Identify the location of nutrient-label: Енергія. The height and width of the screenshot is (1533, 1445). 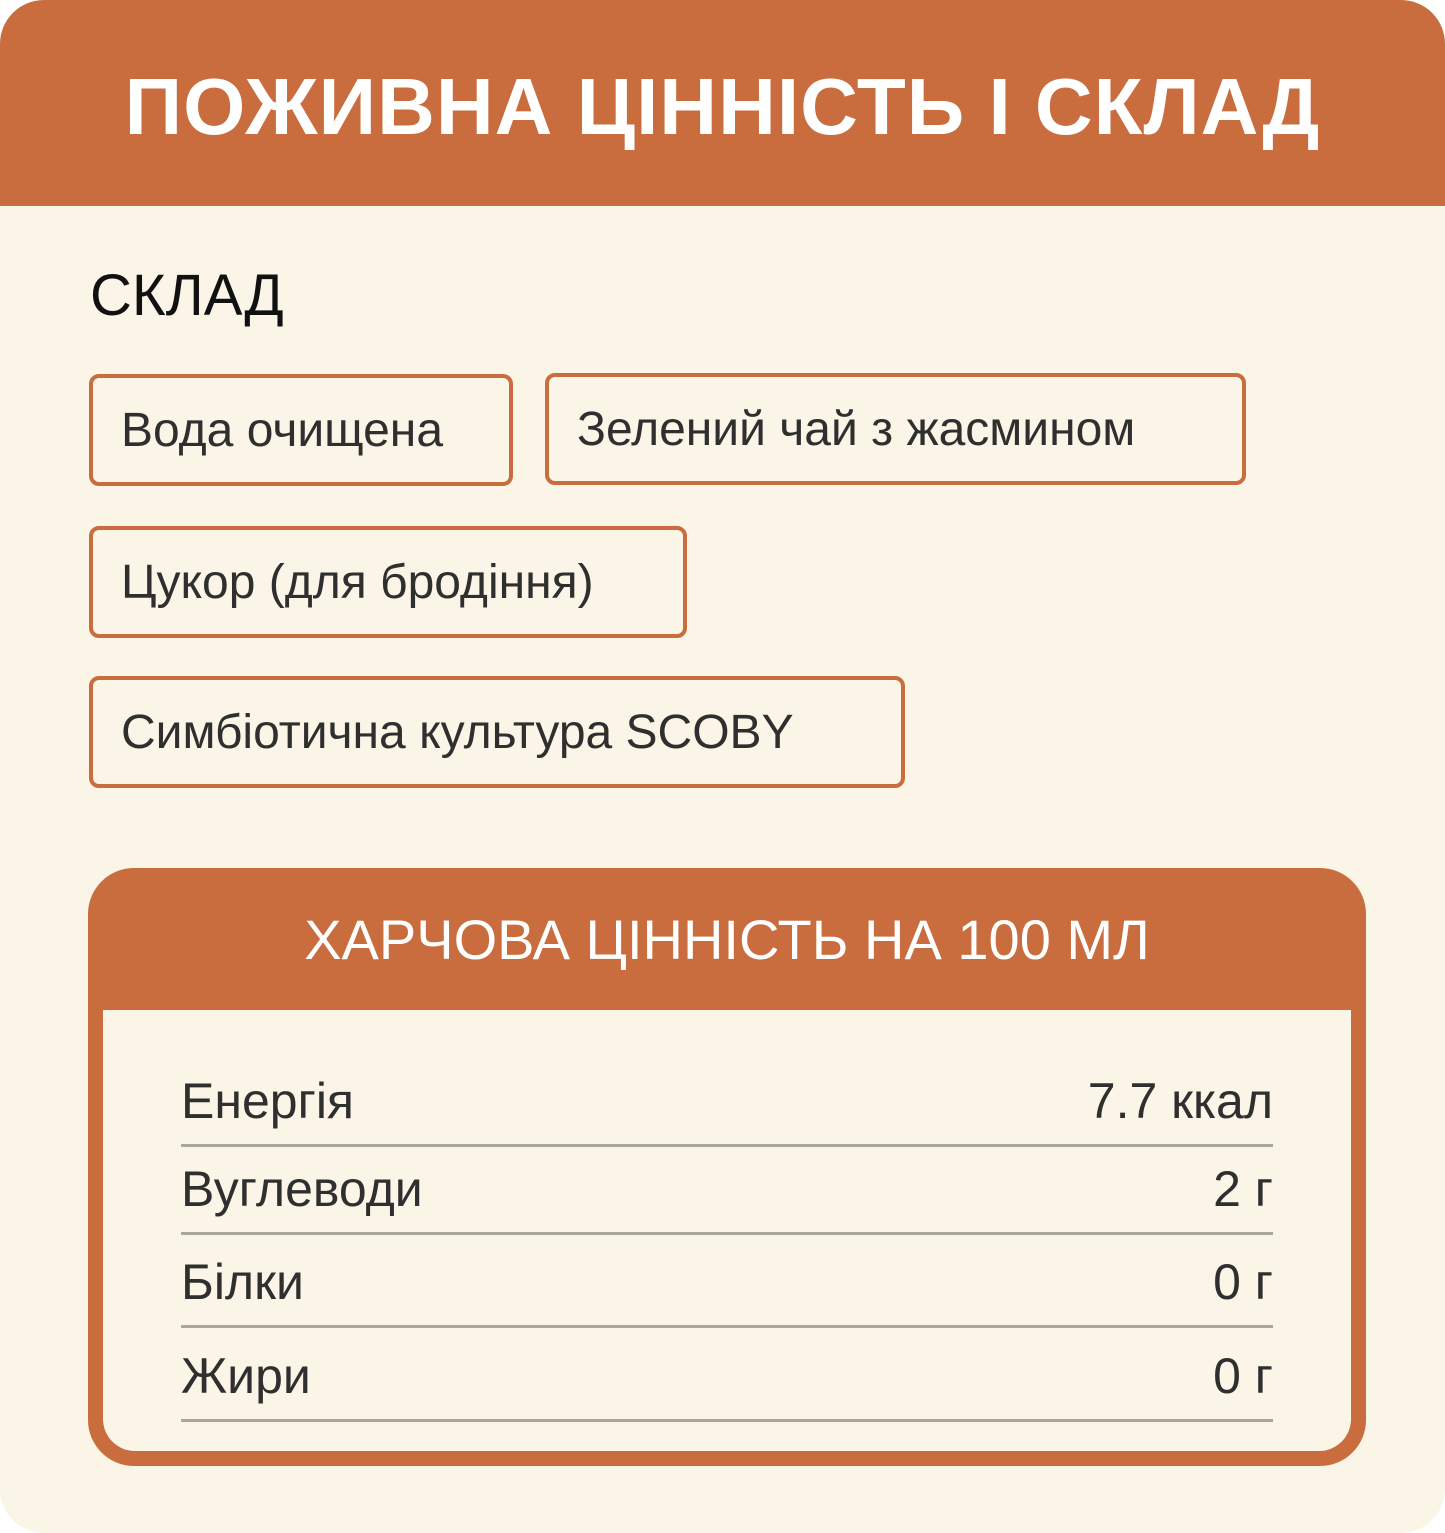
(267, 1101).